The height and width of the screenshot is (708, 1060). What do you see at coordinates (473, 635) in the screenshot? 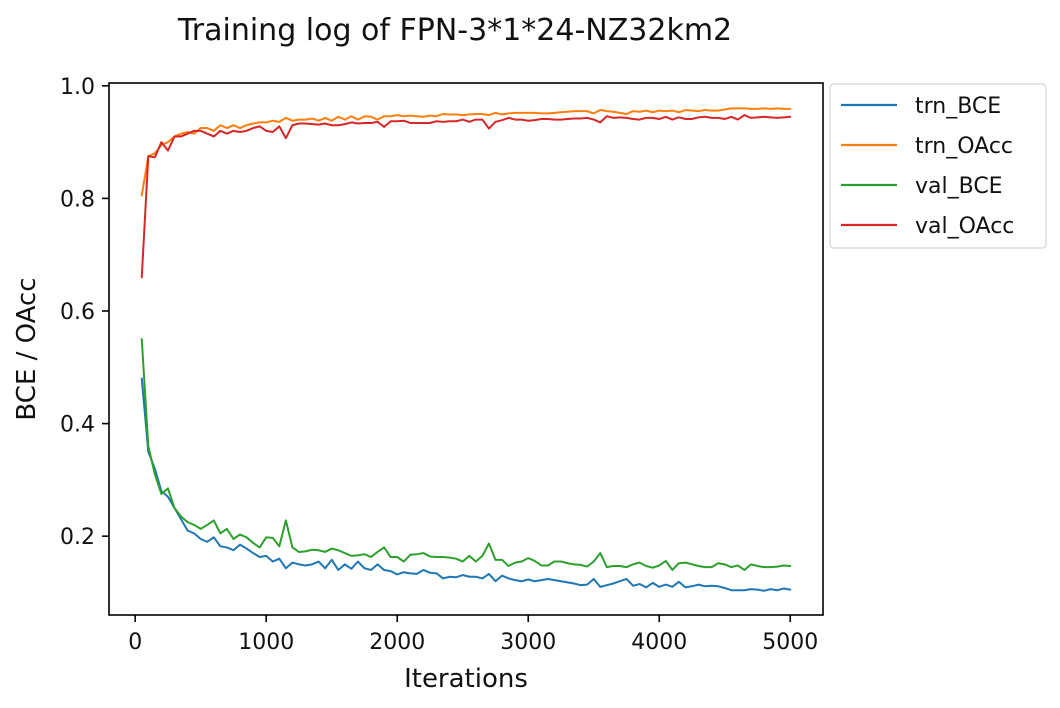
I see `x-axis: 0 1000 2000 3000 4000 5000` at bounding box center [473, 635].